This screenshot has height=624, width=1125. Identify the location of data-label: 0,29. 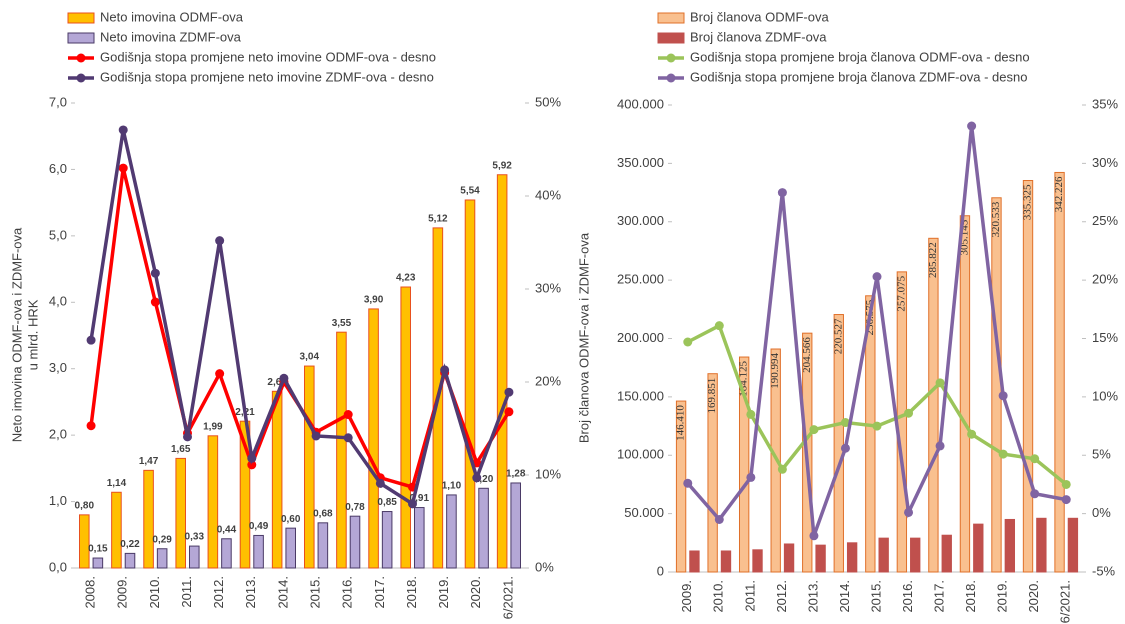
(162, 539).